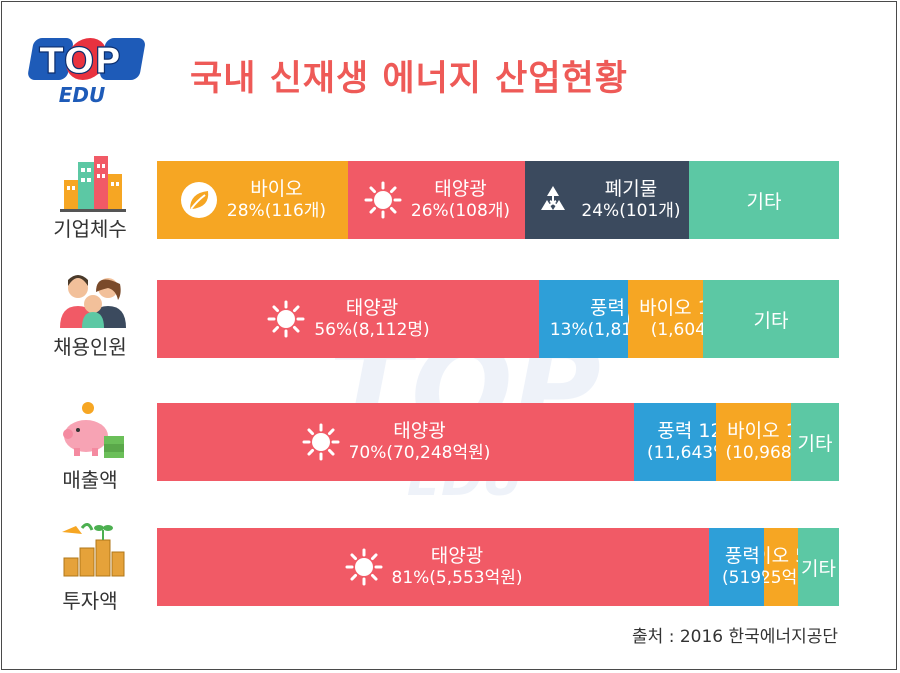 This screenshot has width=900, height=673. I want to click on row-label-revenue: 매출액, so click(90, 480).